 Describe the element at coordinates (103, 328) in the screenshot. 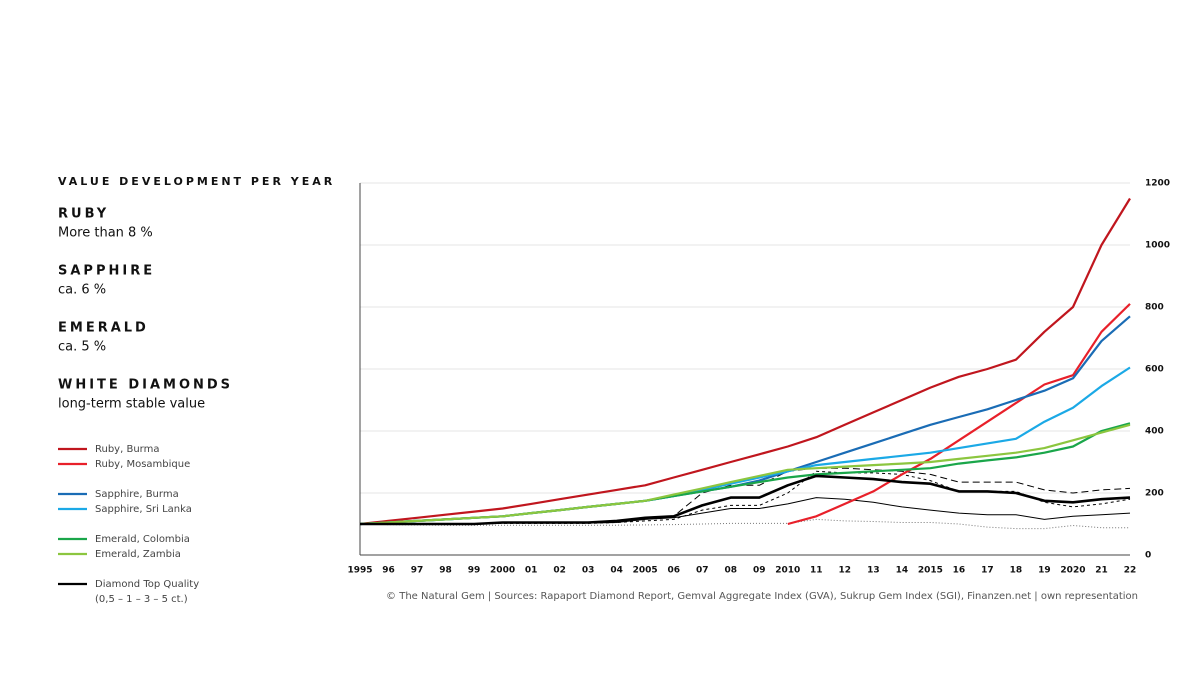

I see `panel-heading: EMERALD` at that location.